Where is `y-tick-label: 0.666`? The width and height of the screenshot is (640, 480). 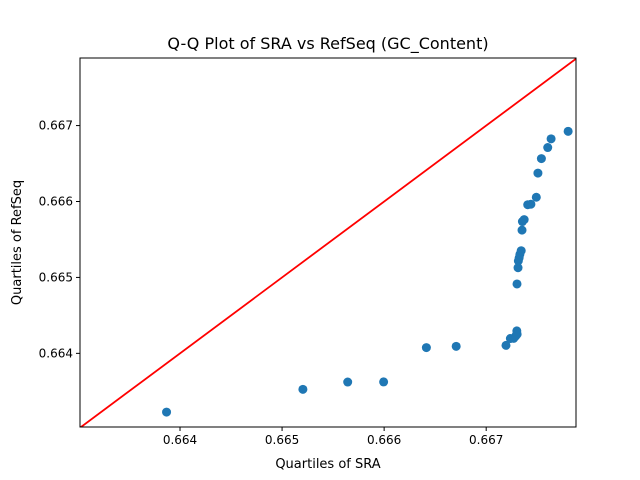
y-tick-label: 0.666 is located at coordinates (56, 202).